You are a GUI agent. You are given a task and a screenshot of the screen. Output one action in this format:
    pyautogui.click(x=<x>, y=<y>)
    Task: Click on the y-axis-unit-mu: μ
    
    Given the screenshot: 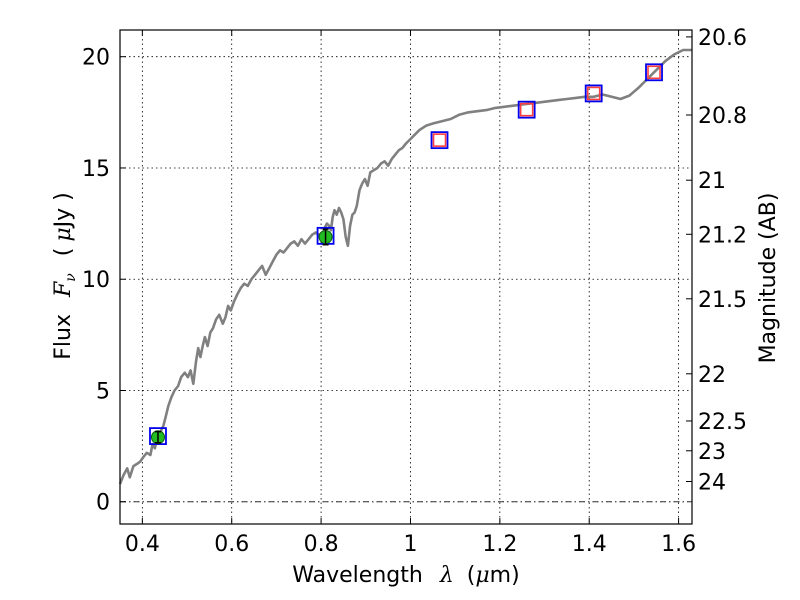 What is the action you would take?
    pyautogui.click(x=63, y=234)
    